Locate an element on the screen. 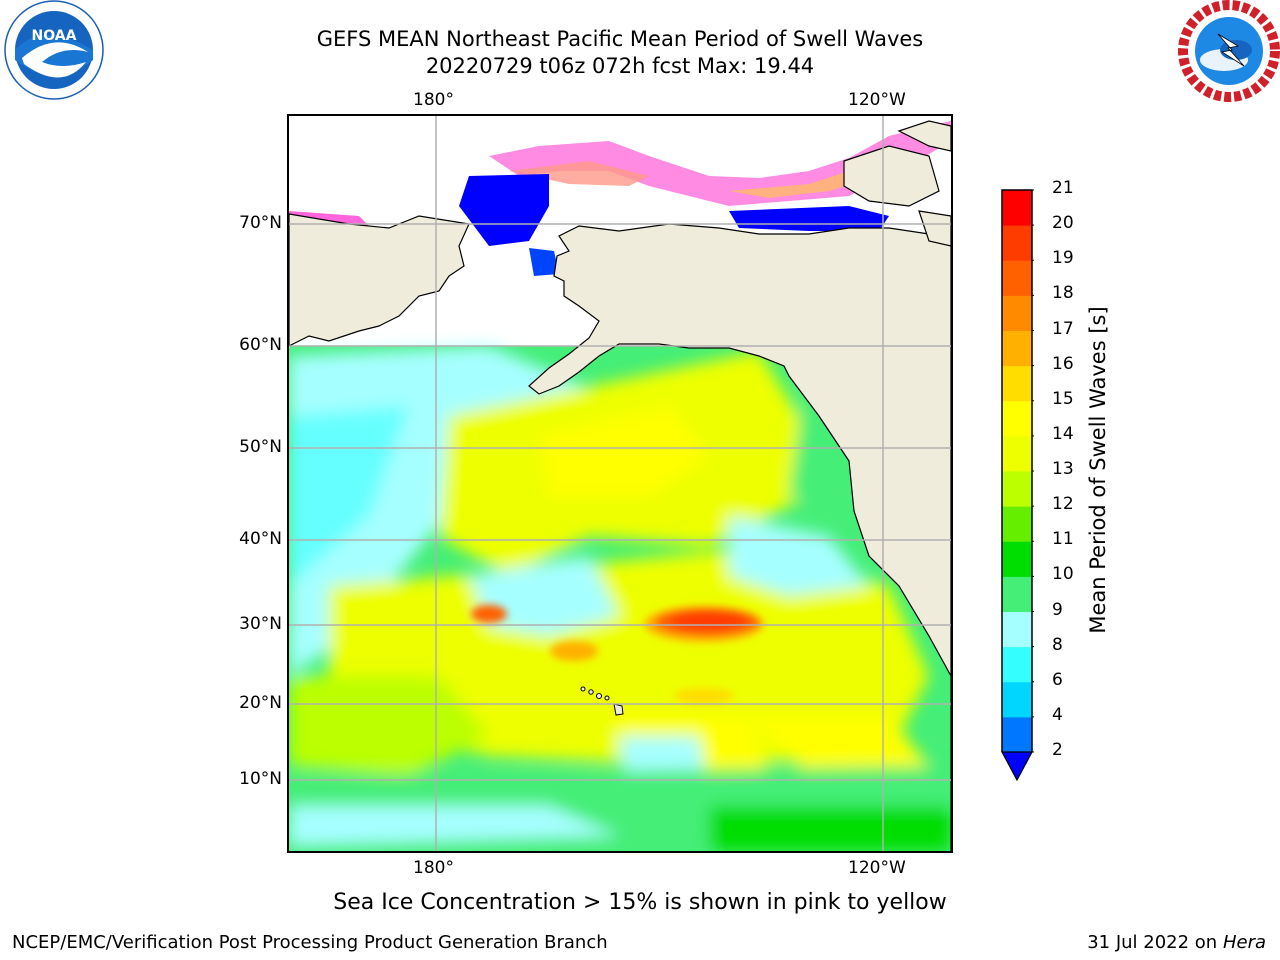 The width and height of the screenshot is (1280, 960). colorbar-tick-label: 12 is located at coordinates (1063, 504).